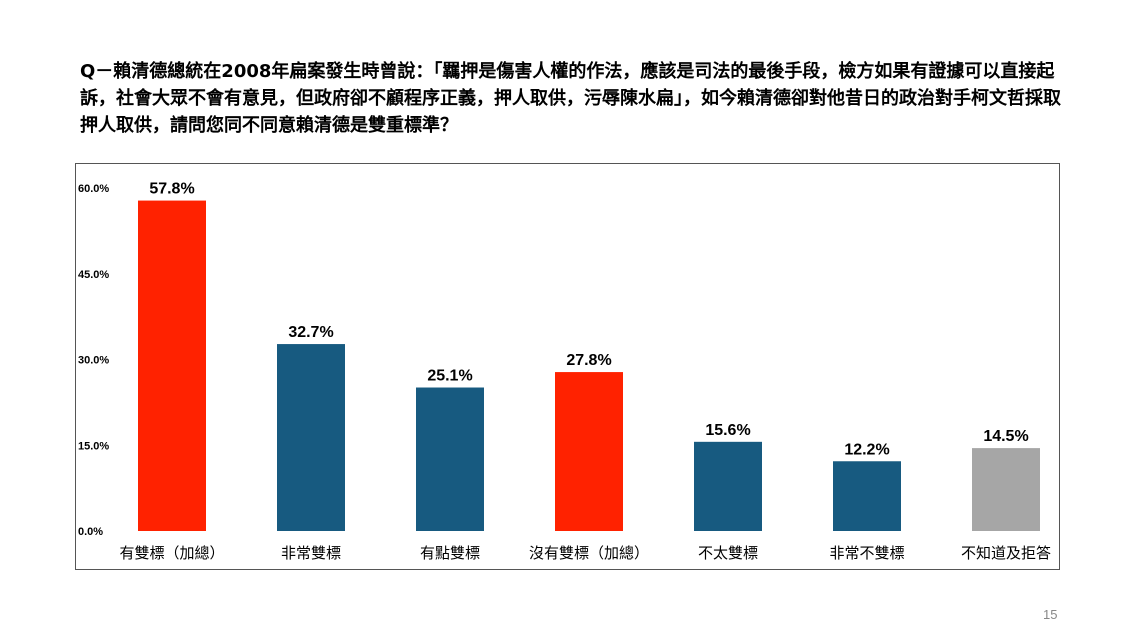  I want to click on data-label: 25.1%, so click(449, 376).